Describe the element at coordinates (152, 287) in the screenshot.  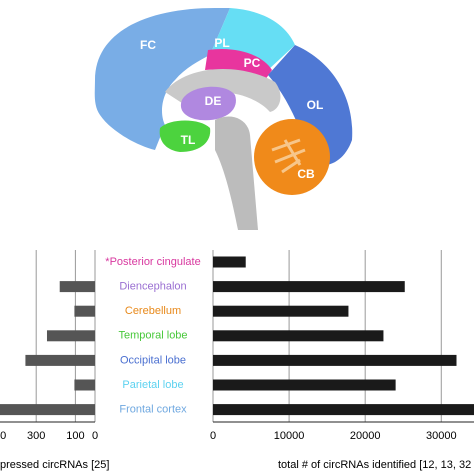
I see `category-label: Diencephalon` at that location.